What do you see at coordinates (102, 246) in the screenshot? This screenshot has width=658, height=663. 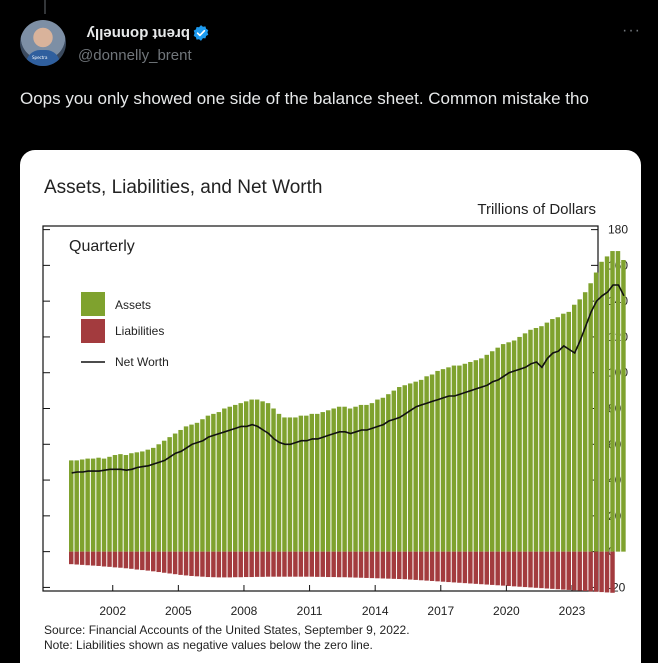 I see `frequency-label: Quarterly` at bounding box center [102, 246].